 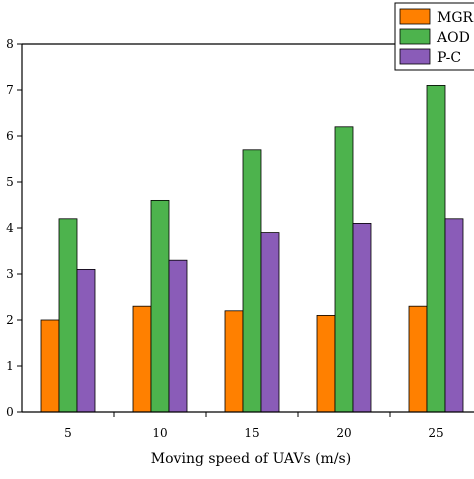 I want to click on legend-label-mgr: MGR, so click(x=455, y=18).